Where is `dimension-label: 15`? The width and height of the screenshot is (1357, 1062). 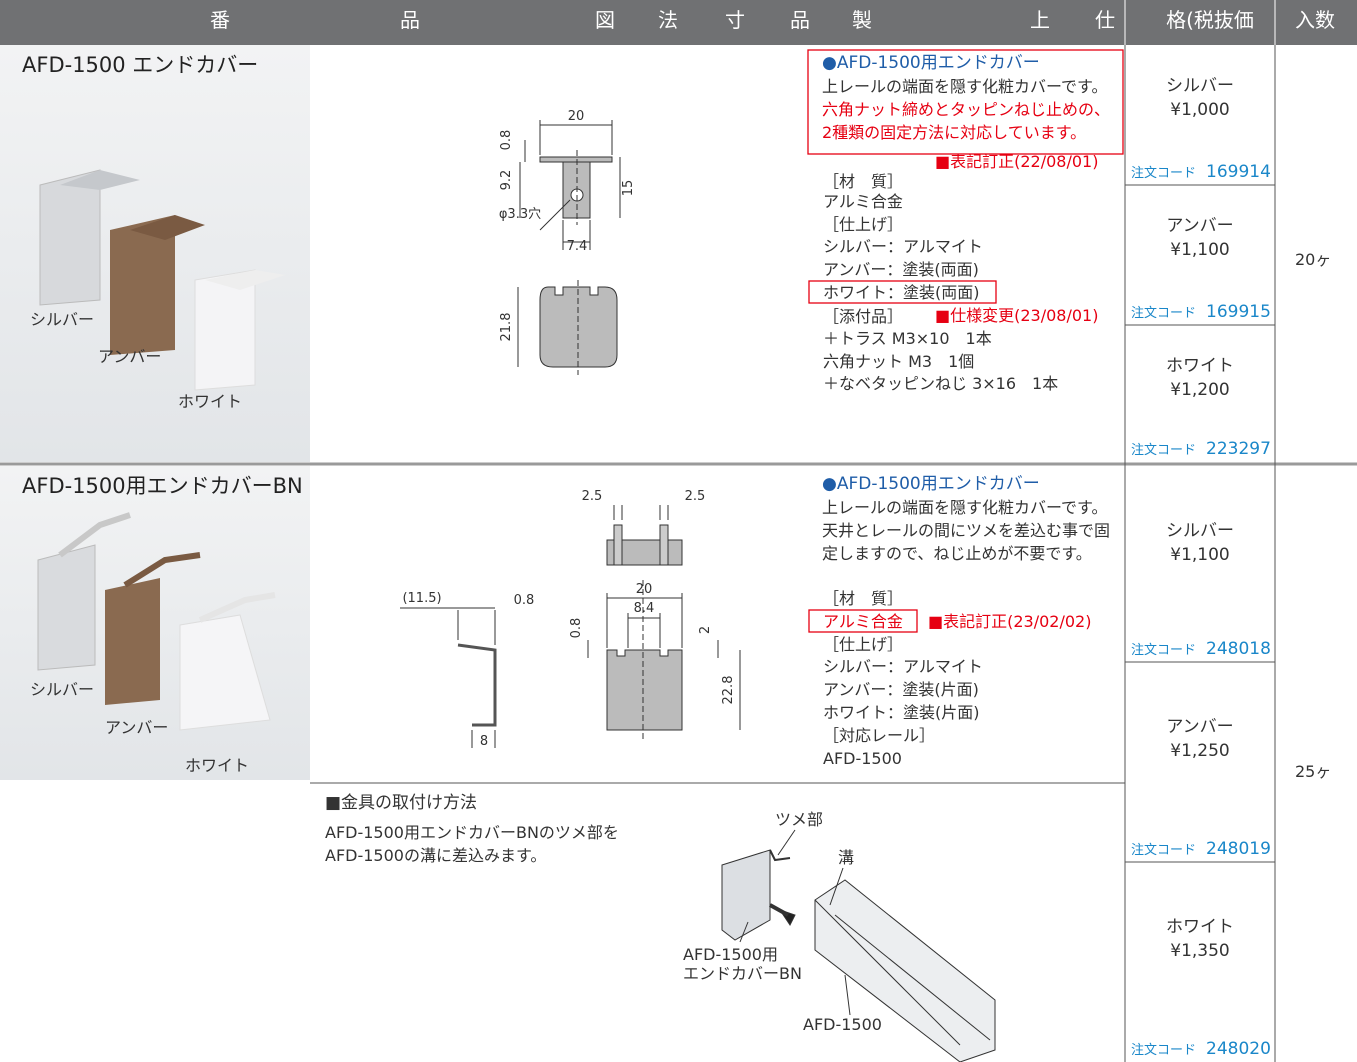
dimension-label: 15 is located at coordinates (628, 188).